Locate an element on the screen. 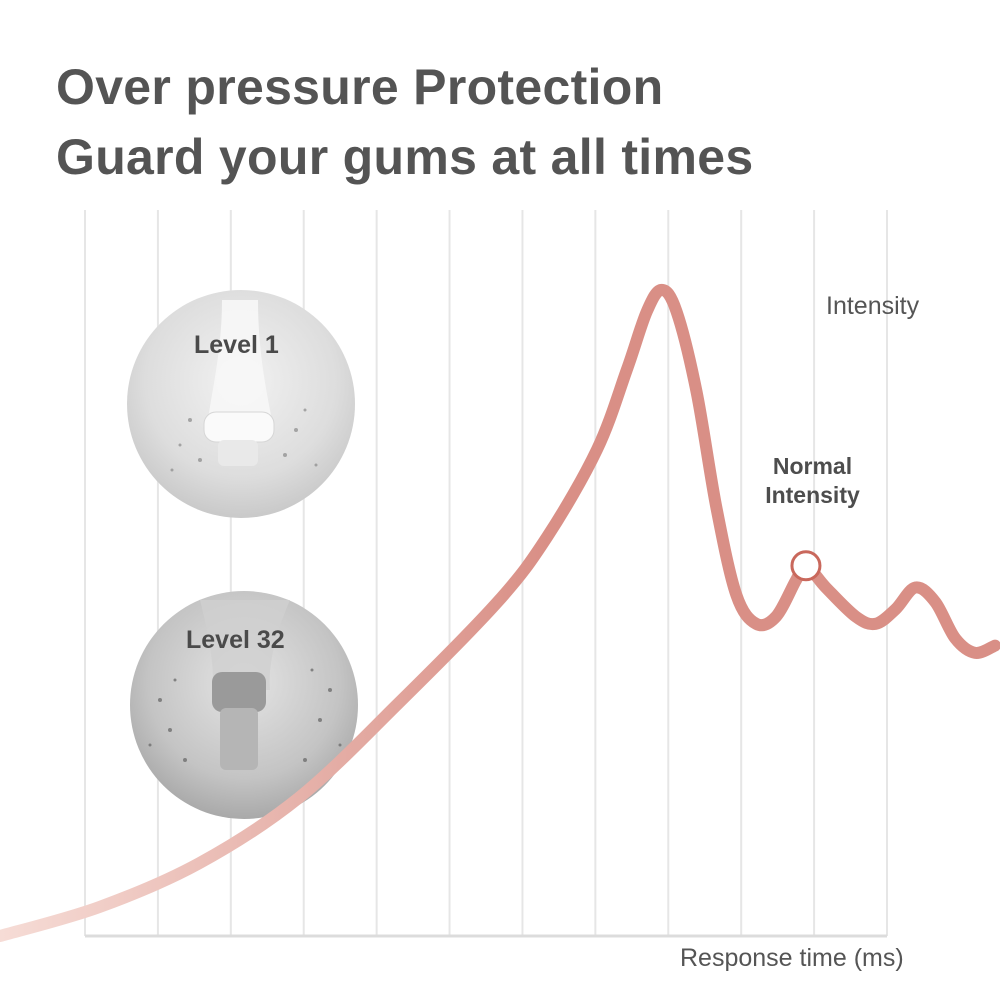 This screenshot has width=1000, height=1000. headline-line-1: Over pressure Protection is located at coordinates (360, 87).